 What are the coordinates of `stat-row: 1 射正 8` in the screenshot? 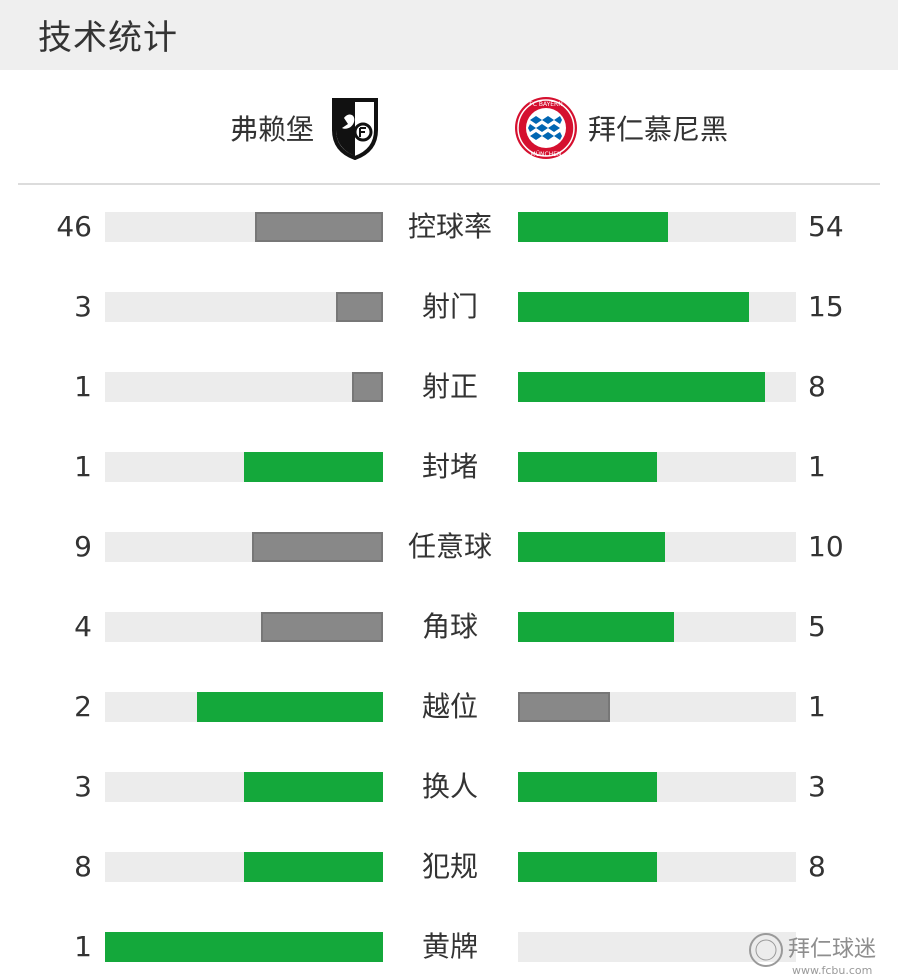 It's located at (449, 386).